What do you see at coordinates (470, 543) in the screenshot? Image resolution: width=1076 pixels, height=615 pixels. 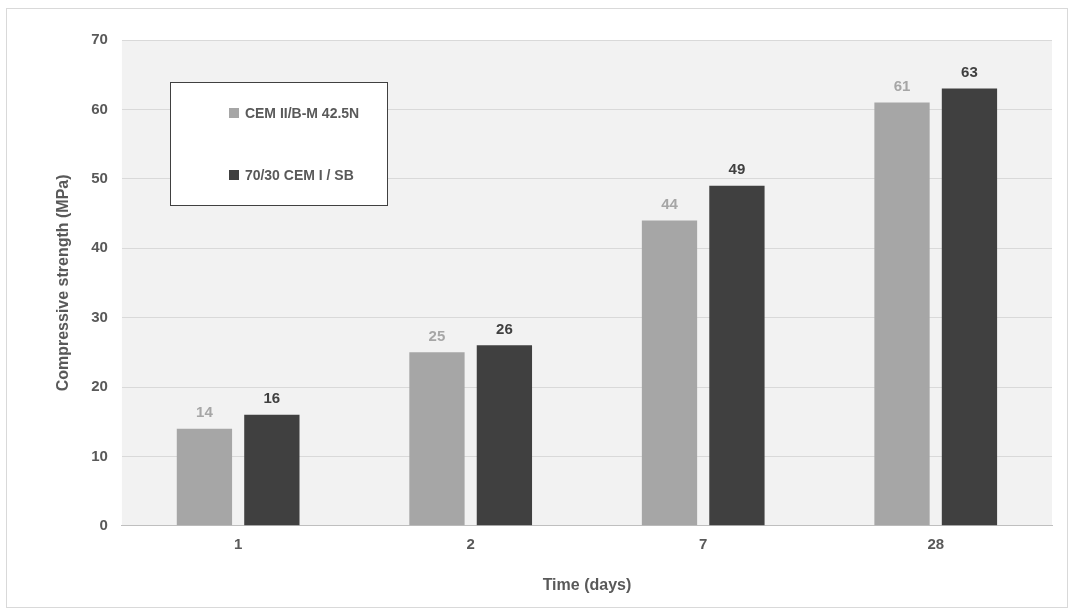 I see `x-tick-label: 2` at bounding box center [470, 543].